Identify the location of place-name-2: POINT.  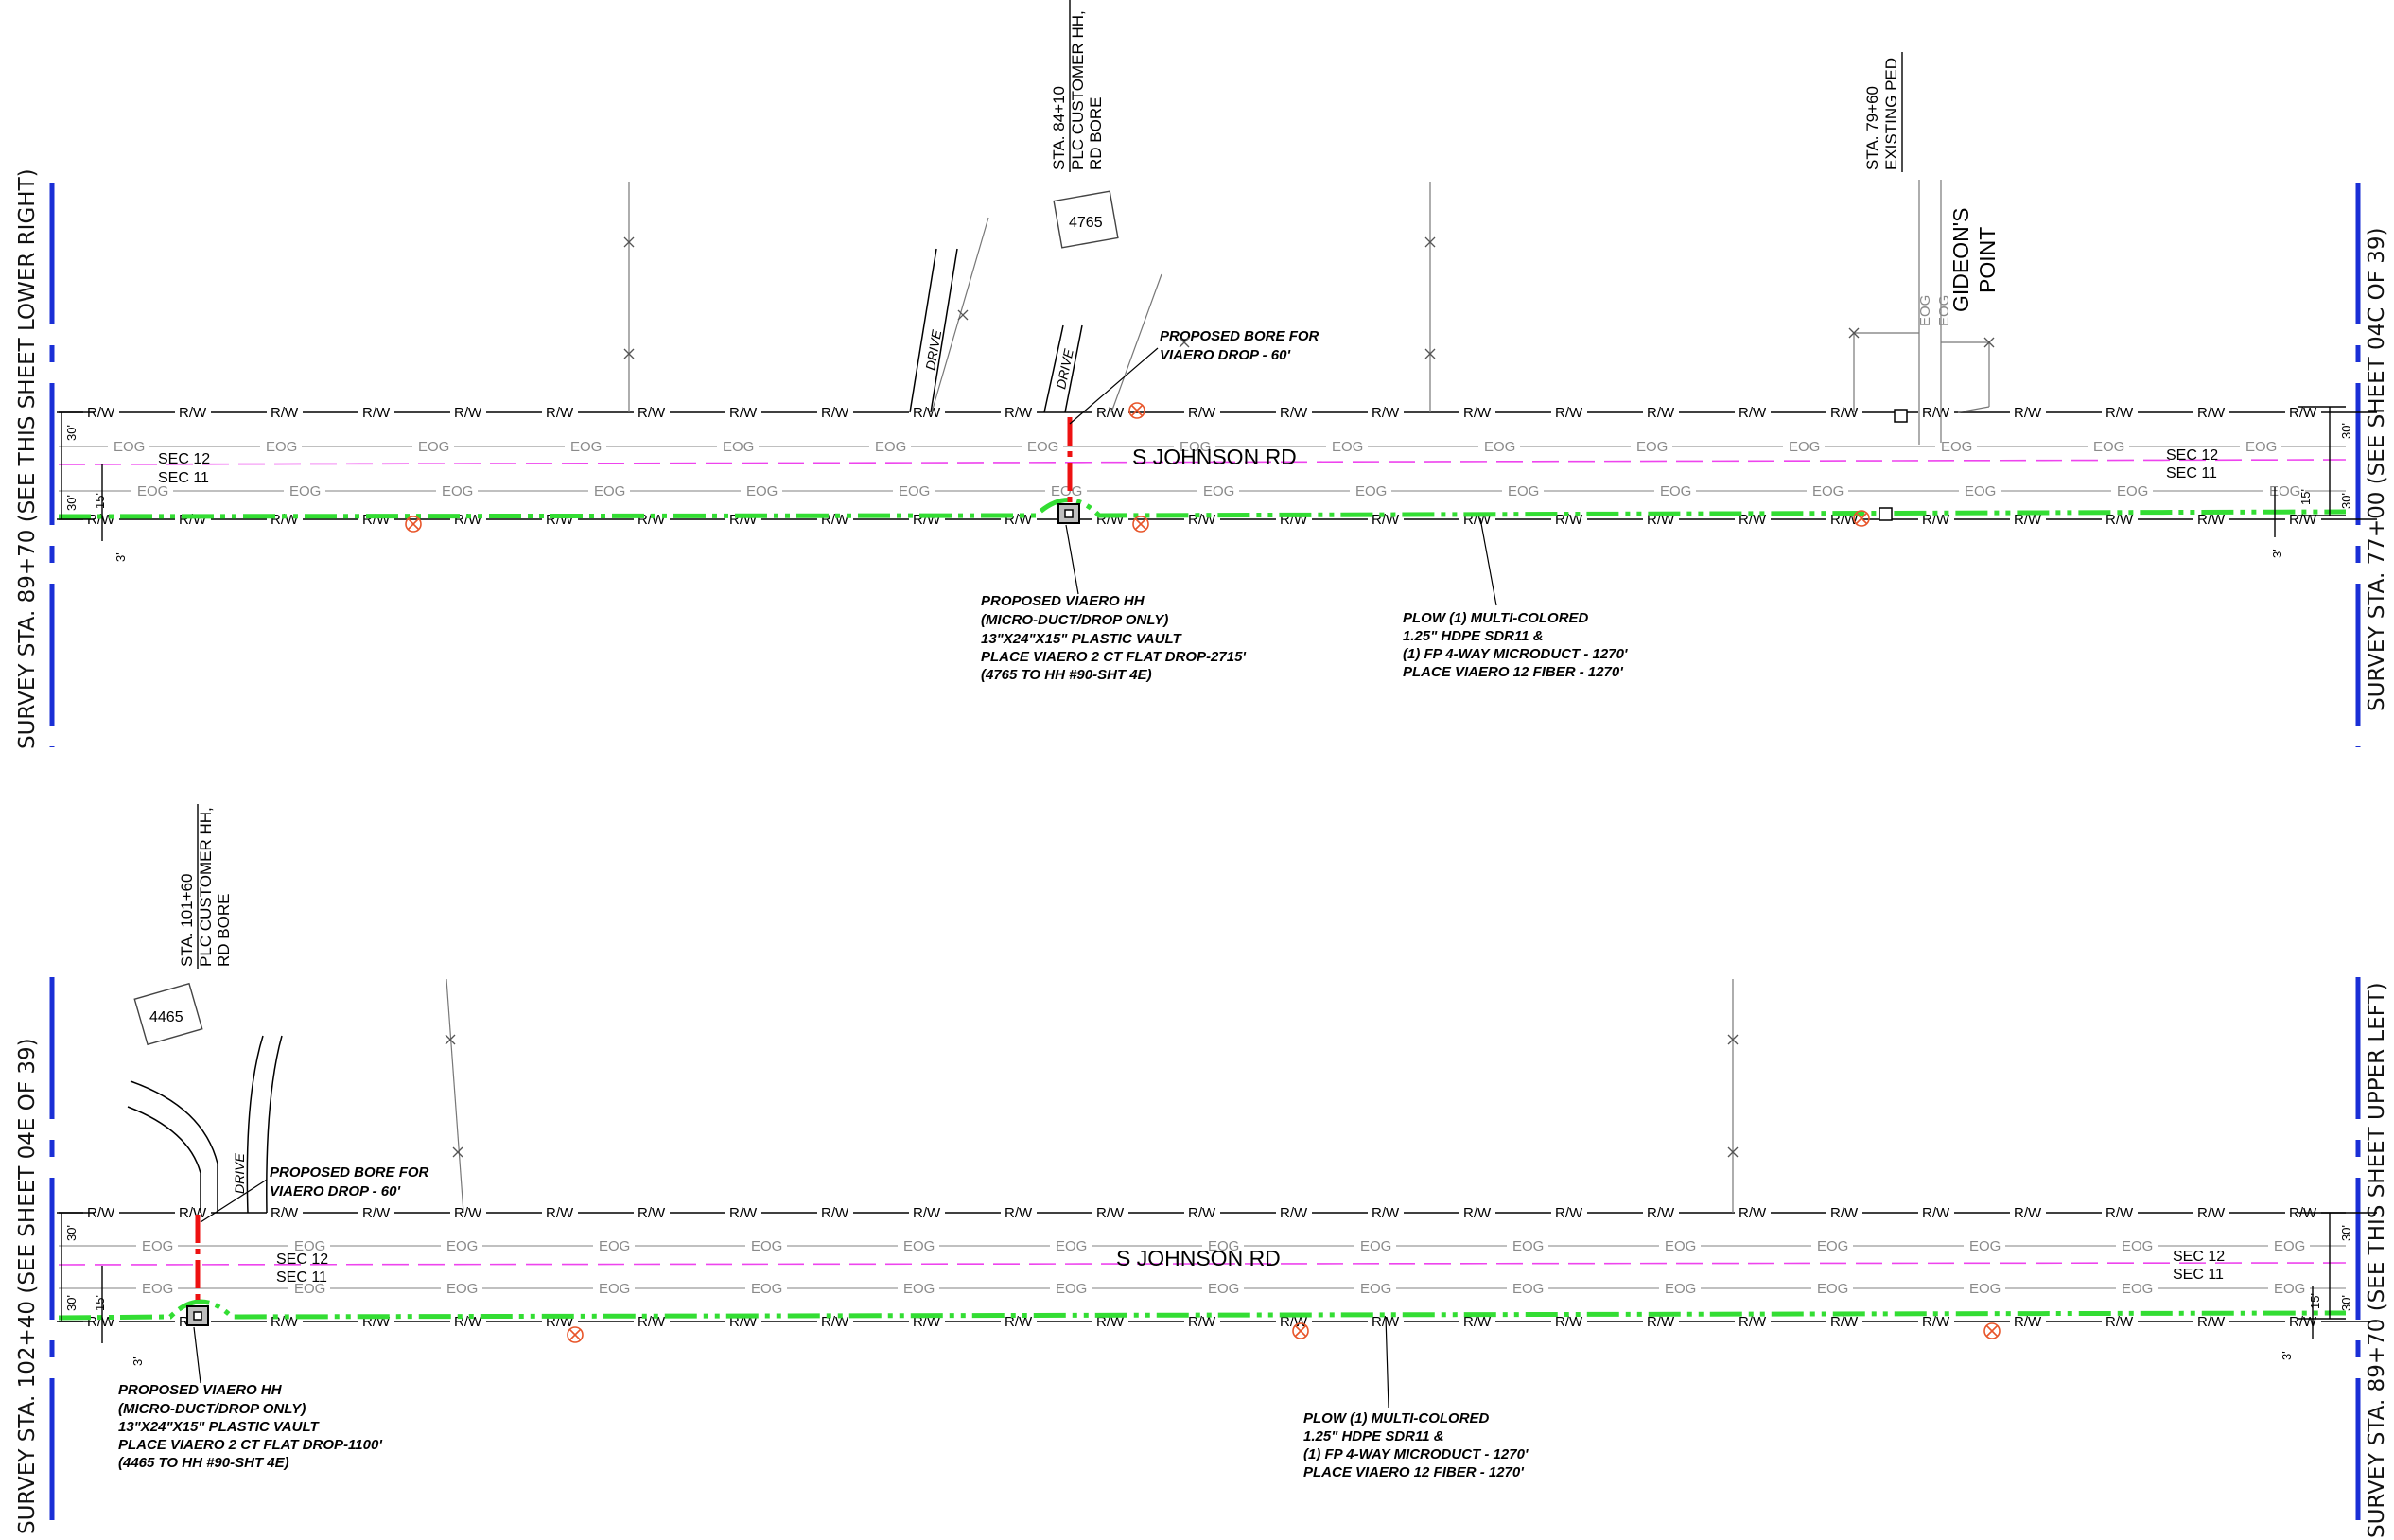
(1987, 260).